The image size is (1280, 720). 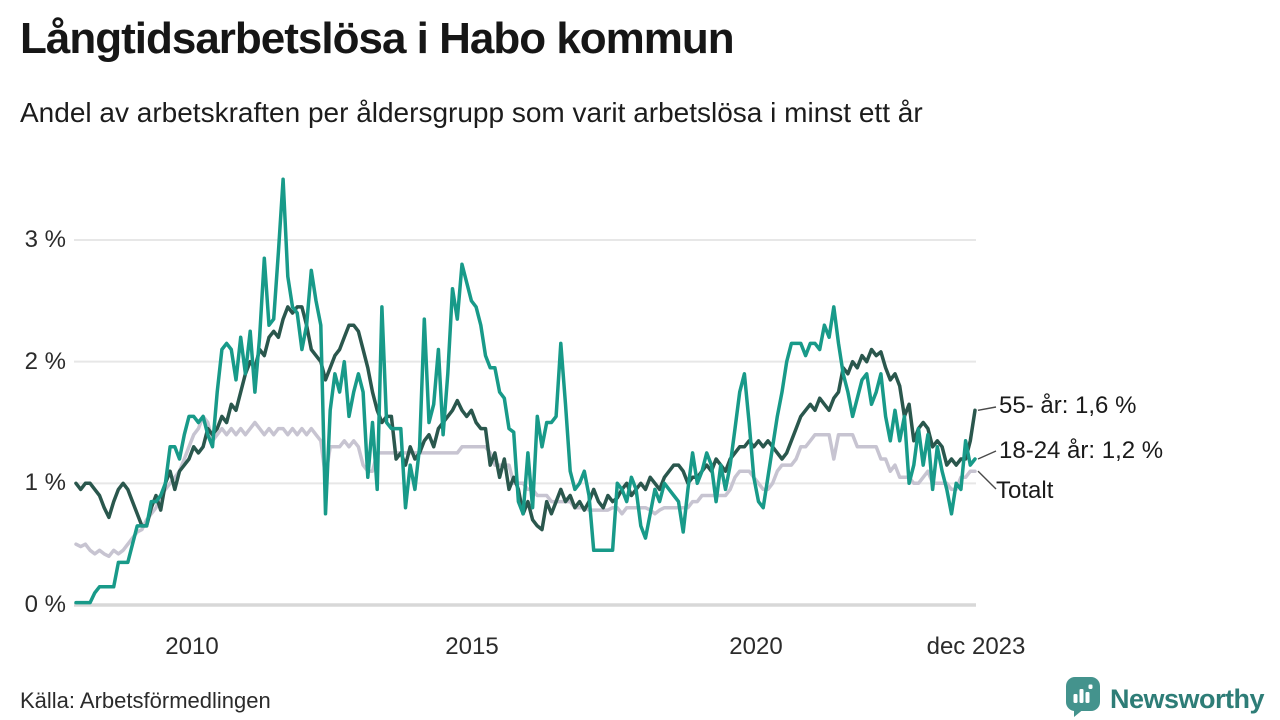 I want to click on x-axis-tick-2010: 2010, so click(x=192, y=646).